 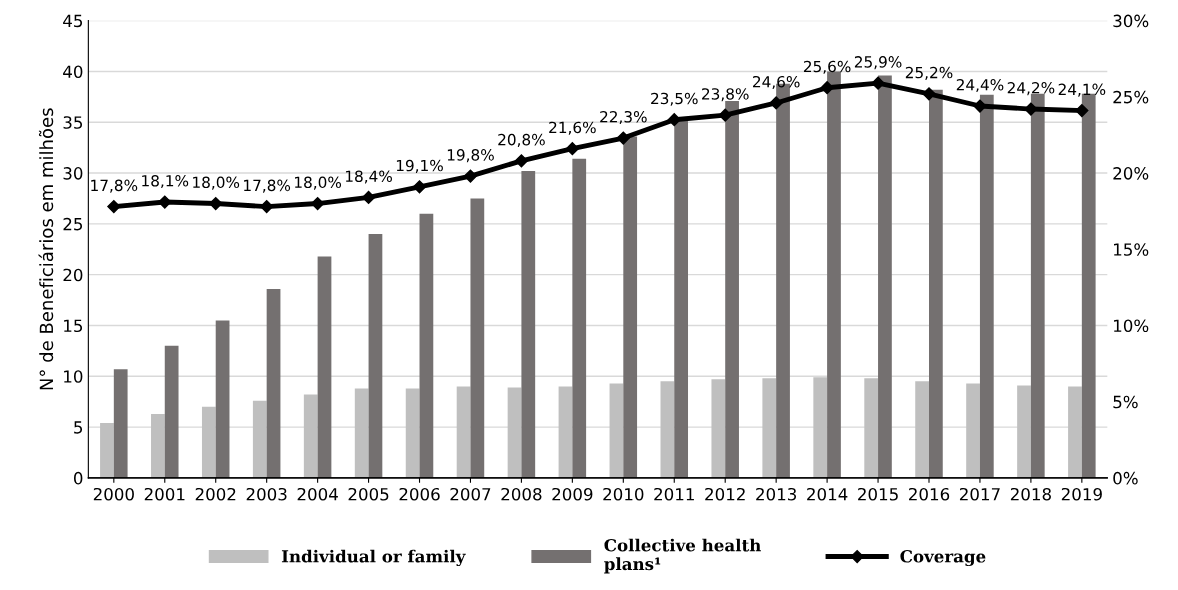 What do you see at coordinates (827, 67) in the screenshot?
I see `data-label: 25,6%` at bounding box center [827, 67].